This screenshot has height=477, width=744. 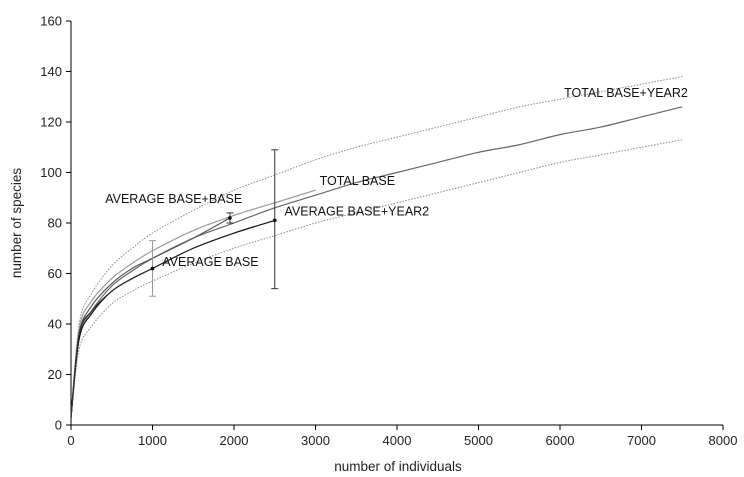 What do you see at coordinates (626, 93) in the screenshot?
I see `curve-label-0: TOTAL BASE+YEAR2` at bounding box center [626, 93].